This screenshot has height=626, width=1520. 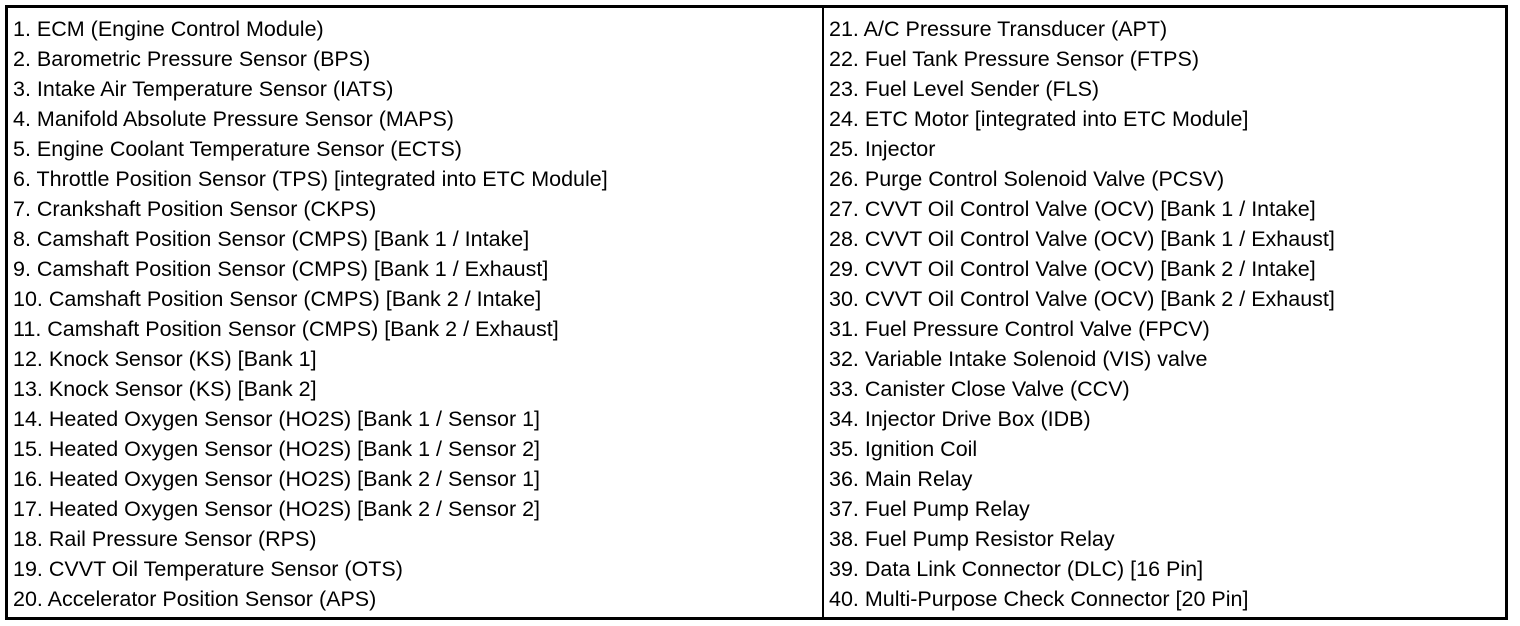 What do you see at coordinates (203, 89) in the screenshot?
I see `component-item: 3. Intake Air Temperature Sensor (IATS)` at bounding box center [203, 89].